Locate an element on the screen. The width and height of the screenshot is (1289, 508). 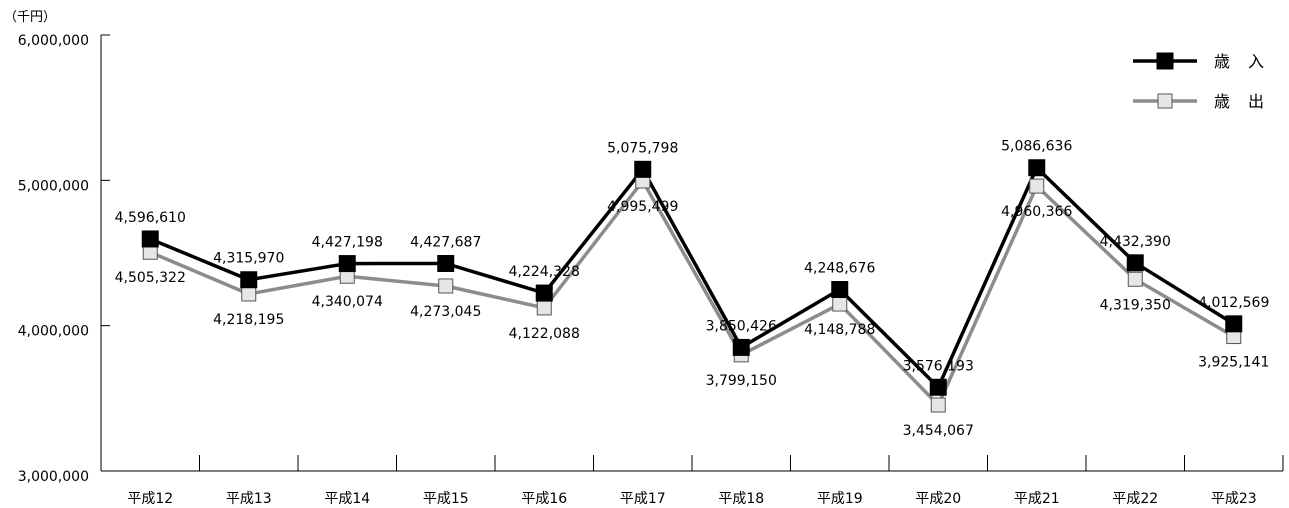
data-label-revenue: 4,224,328 is located at coordinates (544, 272).